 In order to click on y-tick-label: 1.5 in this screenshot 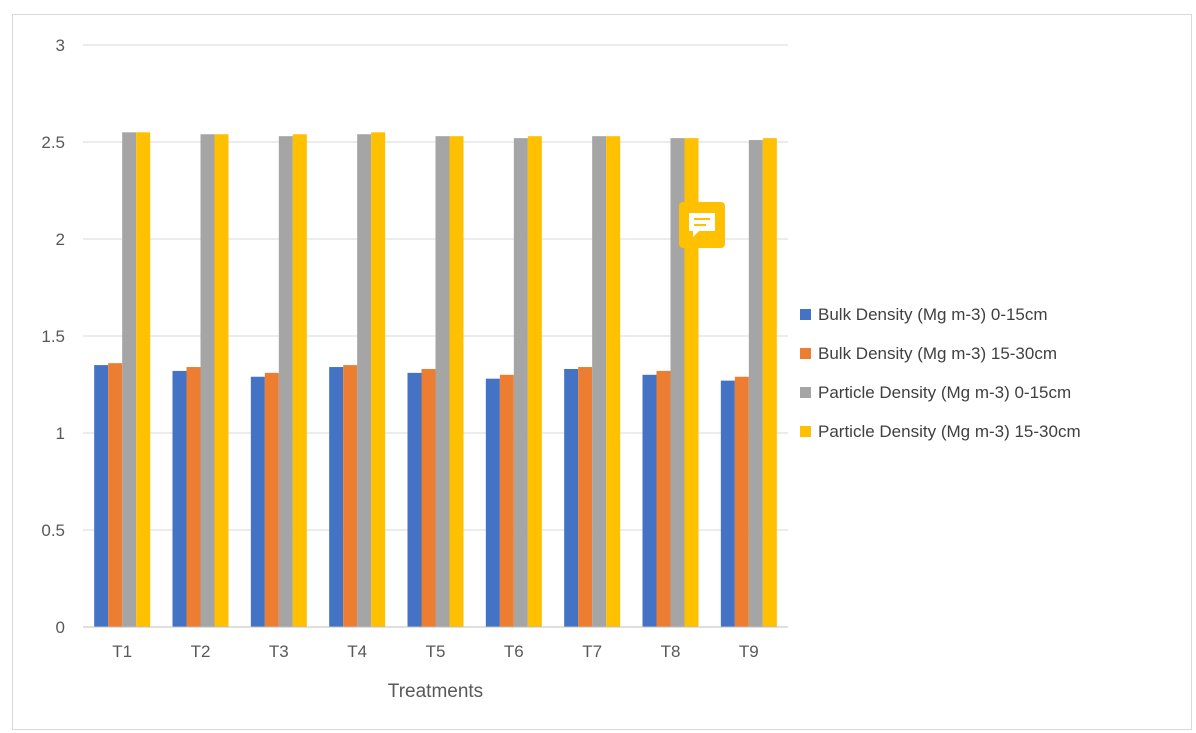, I will do `click(53, 336)`.